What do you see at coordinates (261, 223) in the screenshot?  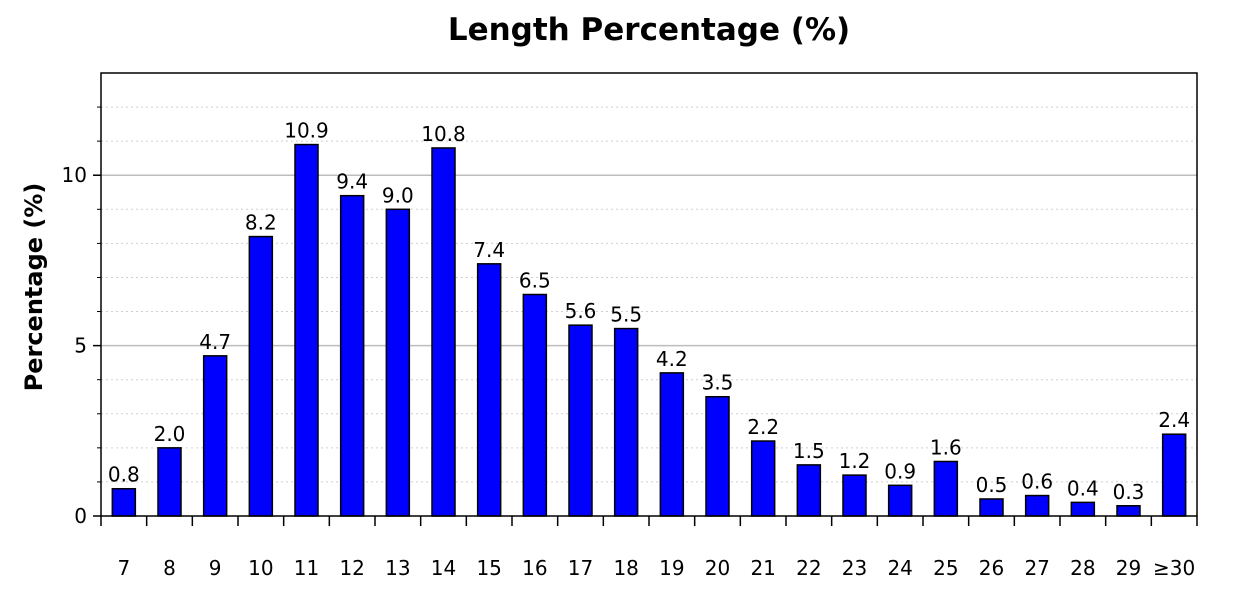 I see `data-label: 8.2` at bounding box center [261, 223].